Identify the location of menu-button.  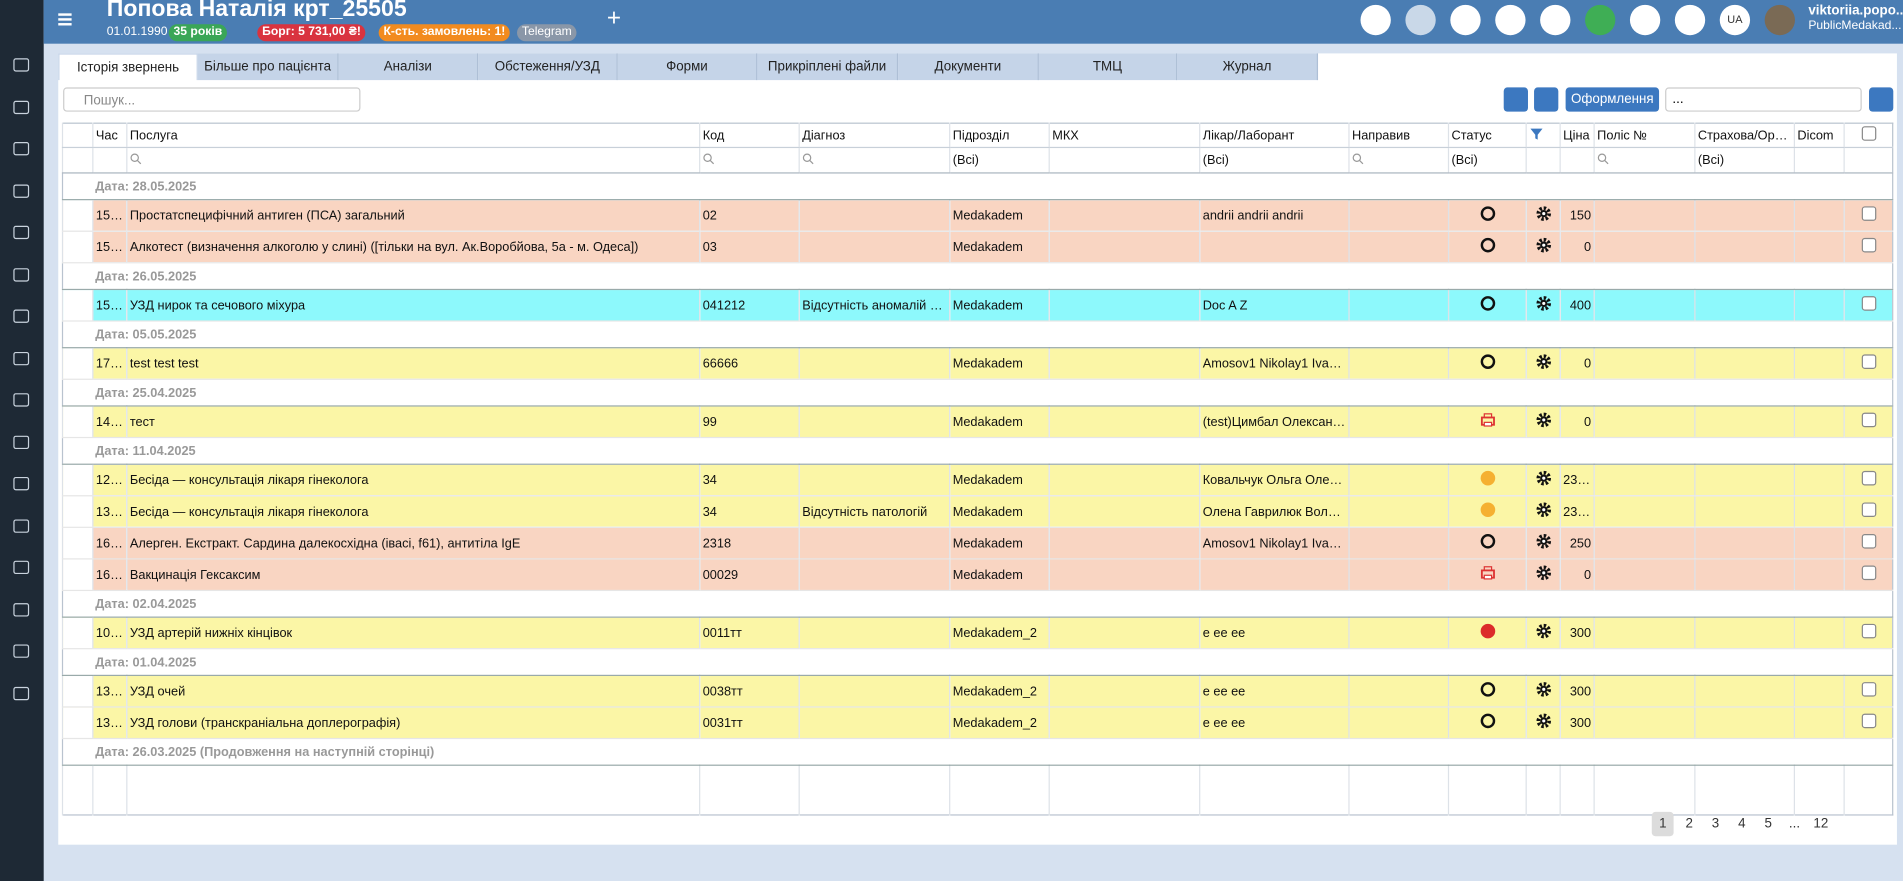
(65, 14).